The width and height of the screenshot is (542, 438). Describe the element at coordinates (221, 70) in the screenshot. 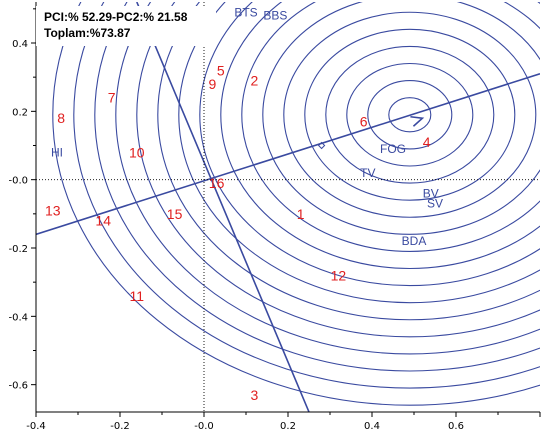

I see `genotype-label: 5` at that location.